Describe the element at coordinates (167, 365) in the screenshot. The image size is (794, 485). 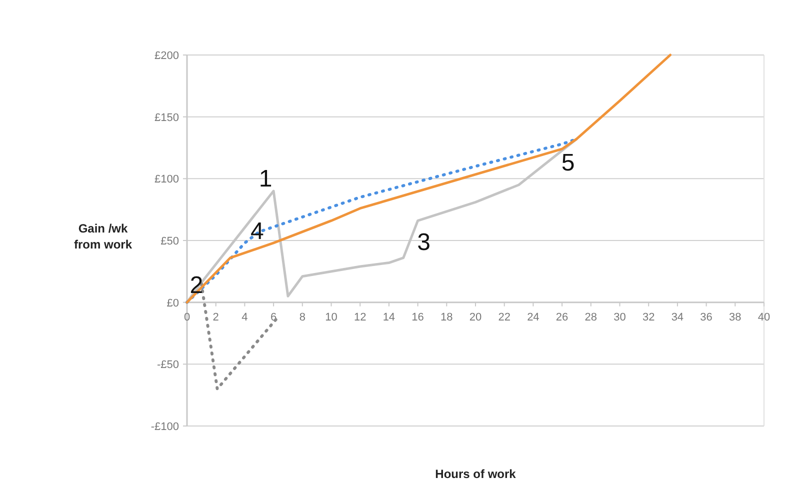
I see `y-tick-label: -£50` at that location.